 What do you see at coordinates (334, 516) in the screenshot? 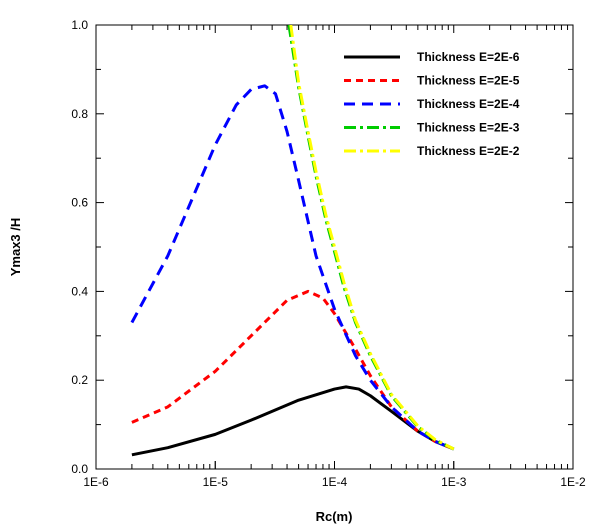
I see `x-axis-title: Rc(m)` at bounding box center [334, 516].